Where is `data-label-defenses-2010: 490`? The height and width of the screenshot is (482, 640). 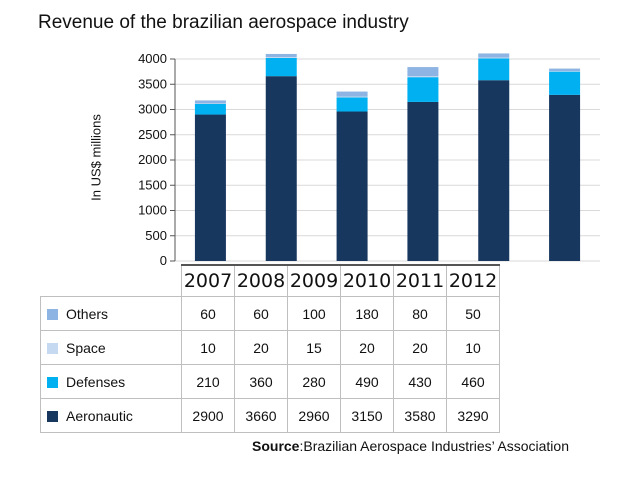 data-label-defenses-2010: 490 is located at coordinates (367, 381).